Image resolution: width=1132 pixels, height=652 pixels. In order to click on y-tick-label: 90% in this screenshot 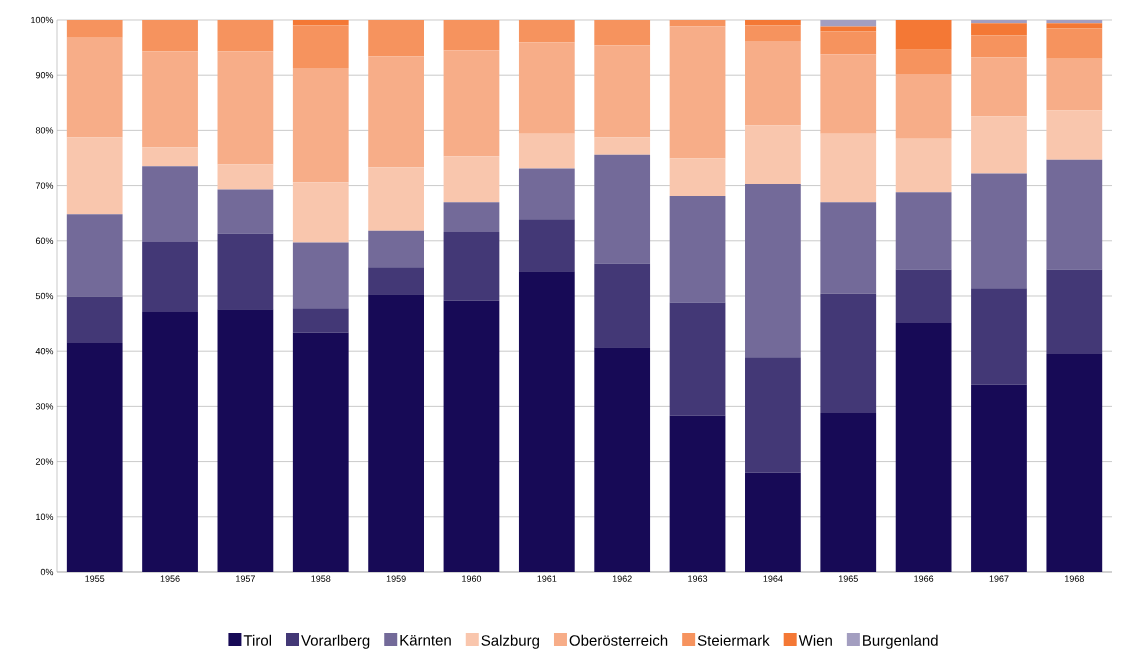, I will do `click(44, 75)`.